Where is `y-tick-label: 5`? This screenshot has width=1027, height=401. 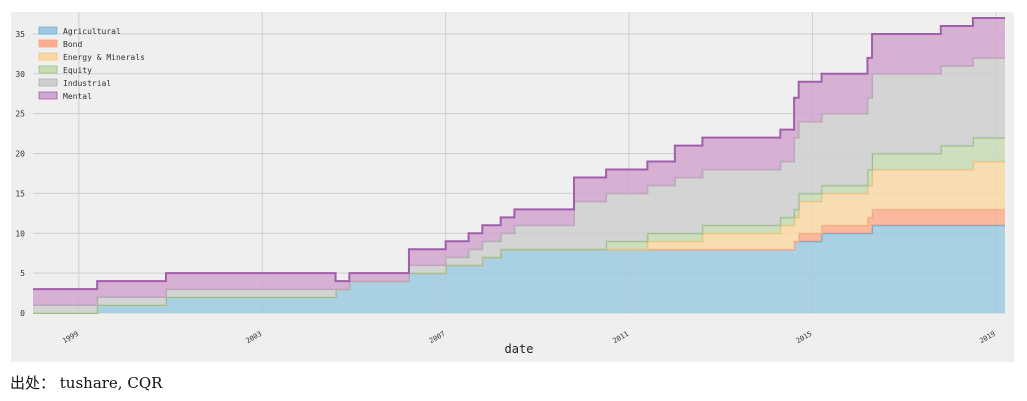
y-tick-label: 5 is located at coordinates (22, 273).